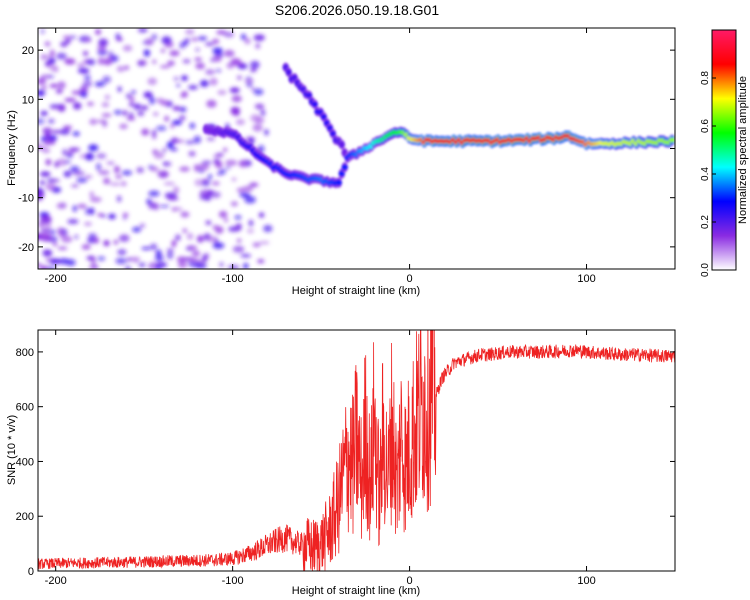  I want to click on snr-y-label: SNR (10 * v/v), so click(12, 450).